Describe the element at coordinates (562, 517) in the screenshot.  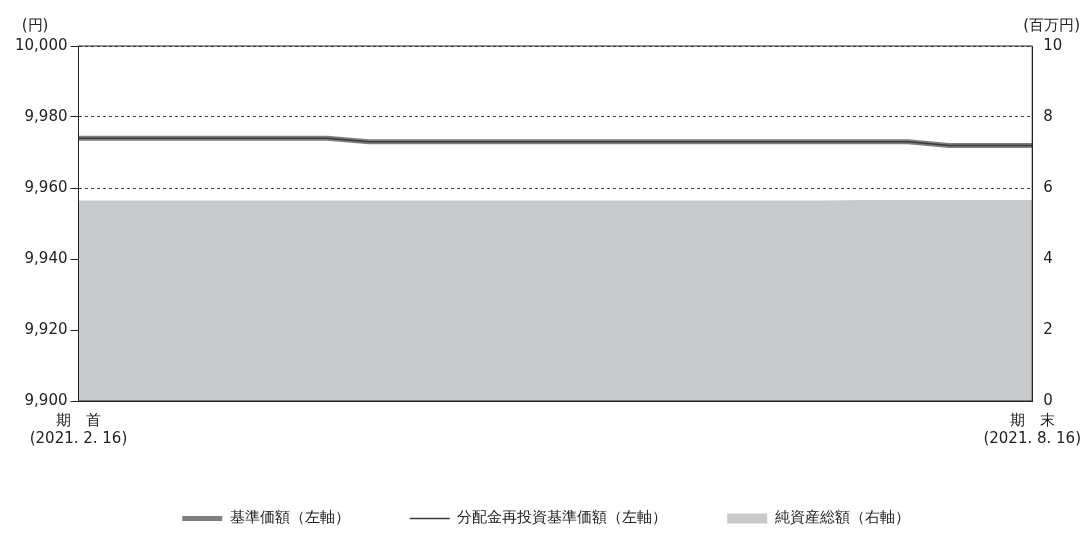
I see `legend-label: 分配金再投資基準価額（左軸）` at that location.